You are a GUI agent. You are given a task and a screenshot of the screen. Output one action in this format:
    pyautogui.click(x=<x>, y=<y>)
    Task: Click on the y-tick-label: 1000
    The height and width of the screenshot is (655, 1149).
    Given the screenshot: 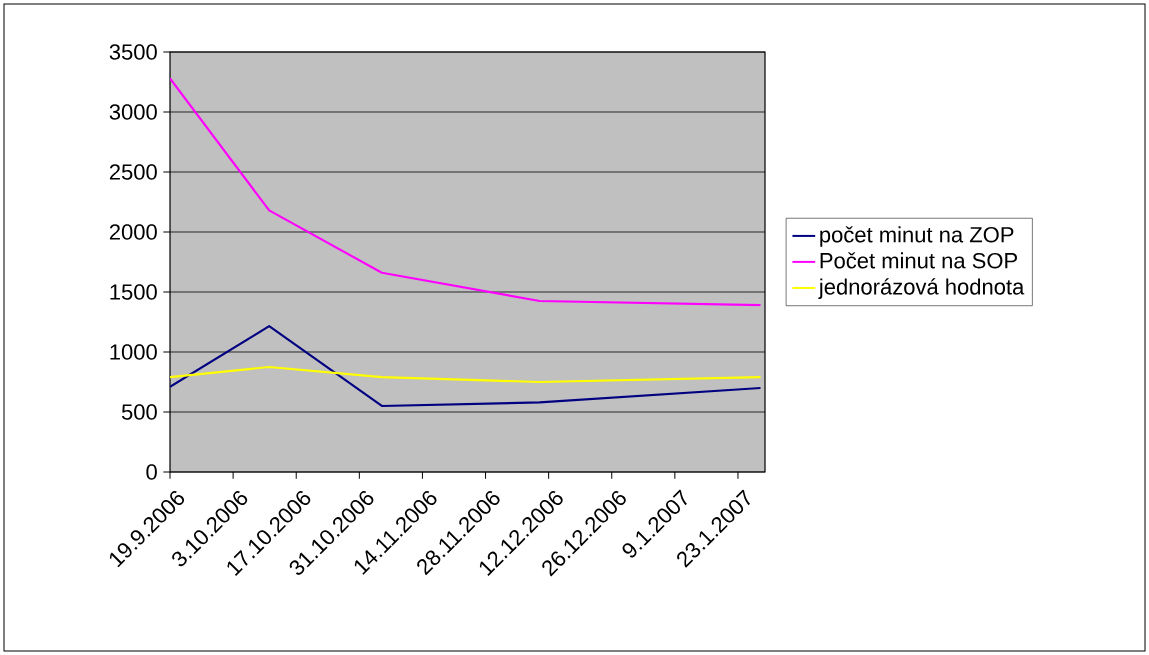 What is the action you would take?
    pyautogui.click(x=133, y=352)
    